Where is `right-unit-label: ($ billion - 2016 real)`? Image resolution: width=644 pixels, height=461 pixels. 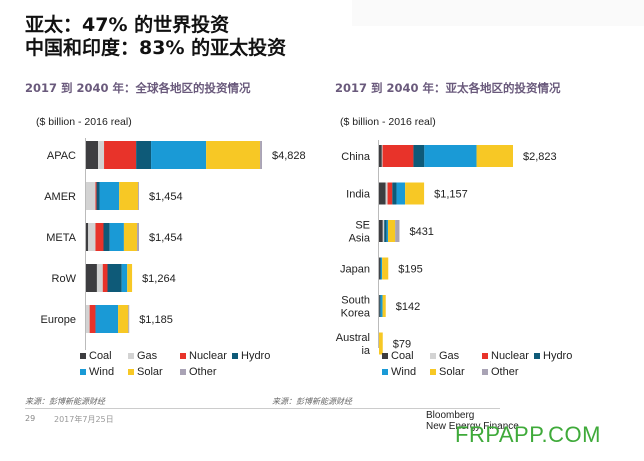
right-unit-label: ($ billion - 2016 real) is located at coordinates (388, 122).